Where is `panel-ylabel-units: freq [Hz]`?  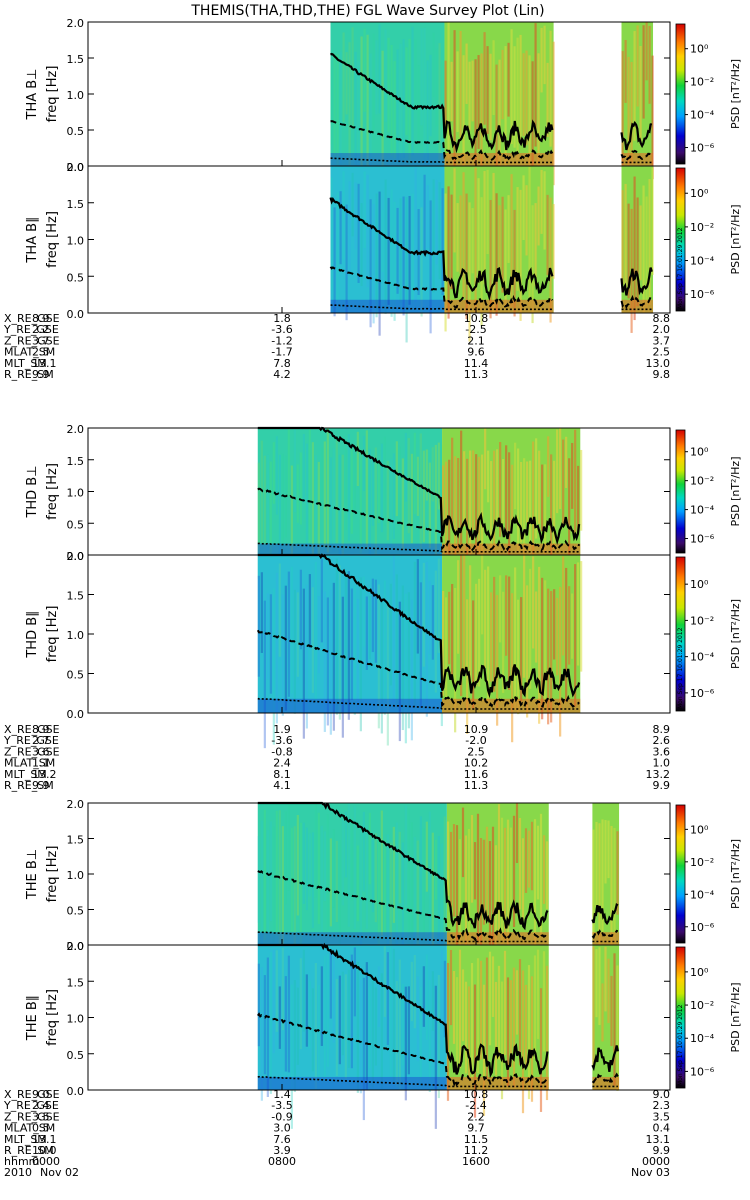
panel-ylabel-units: freq [Hz] is located at coordinates (52, 239).